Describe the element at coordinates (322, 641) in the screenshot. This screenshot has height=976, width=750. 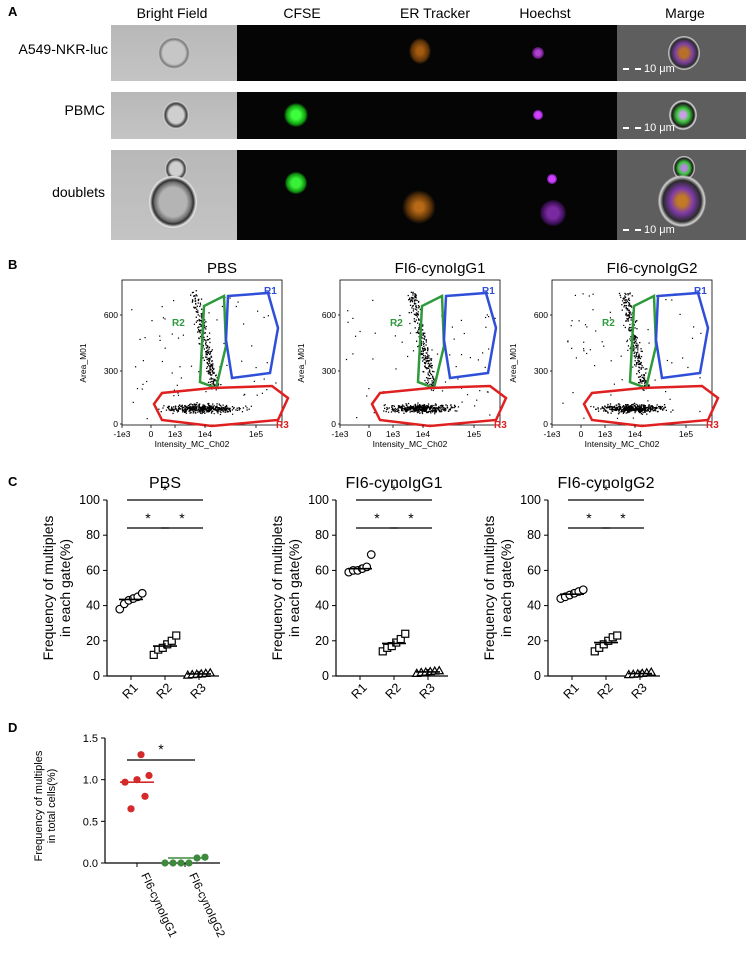
I see `y-tick-label: 20` at that location.